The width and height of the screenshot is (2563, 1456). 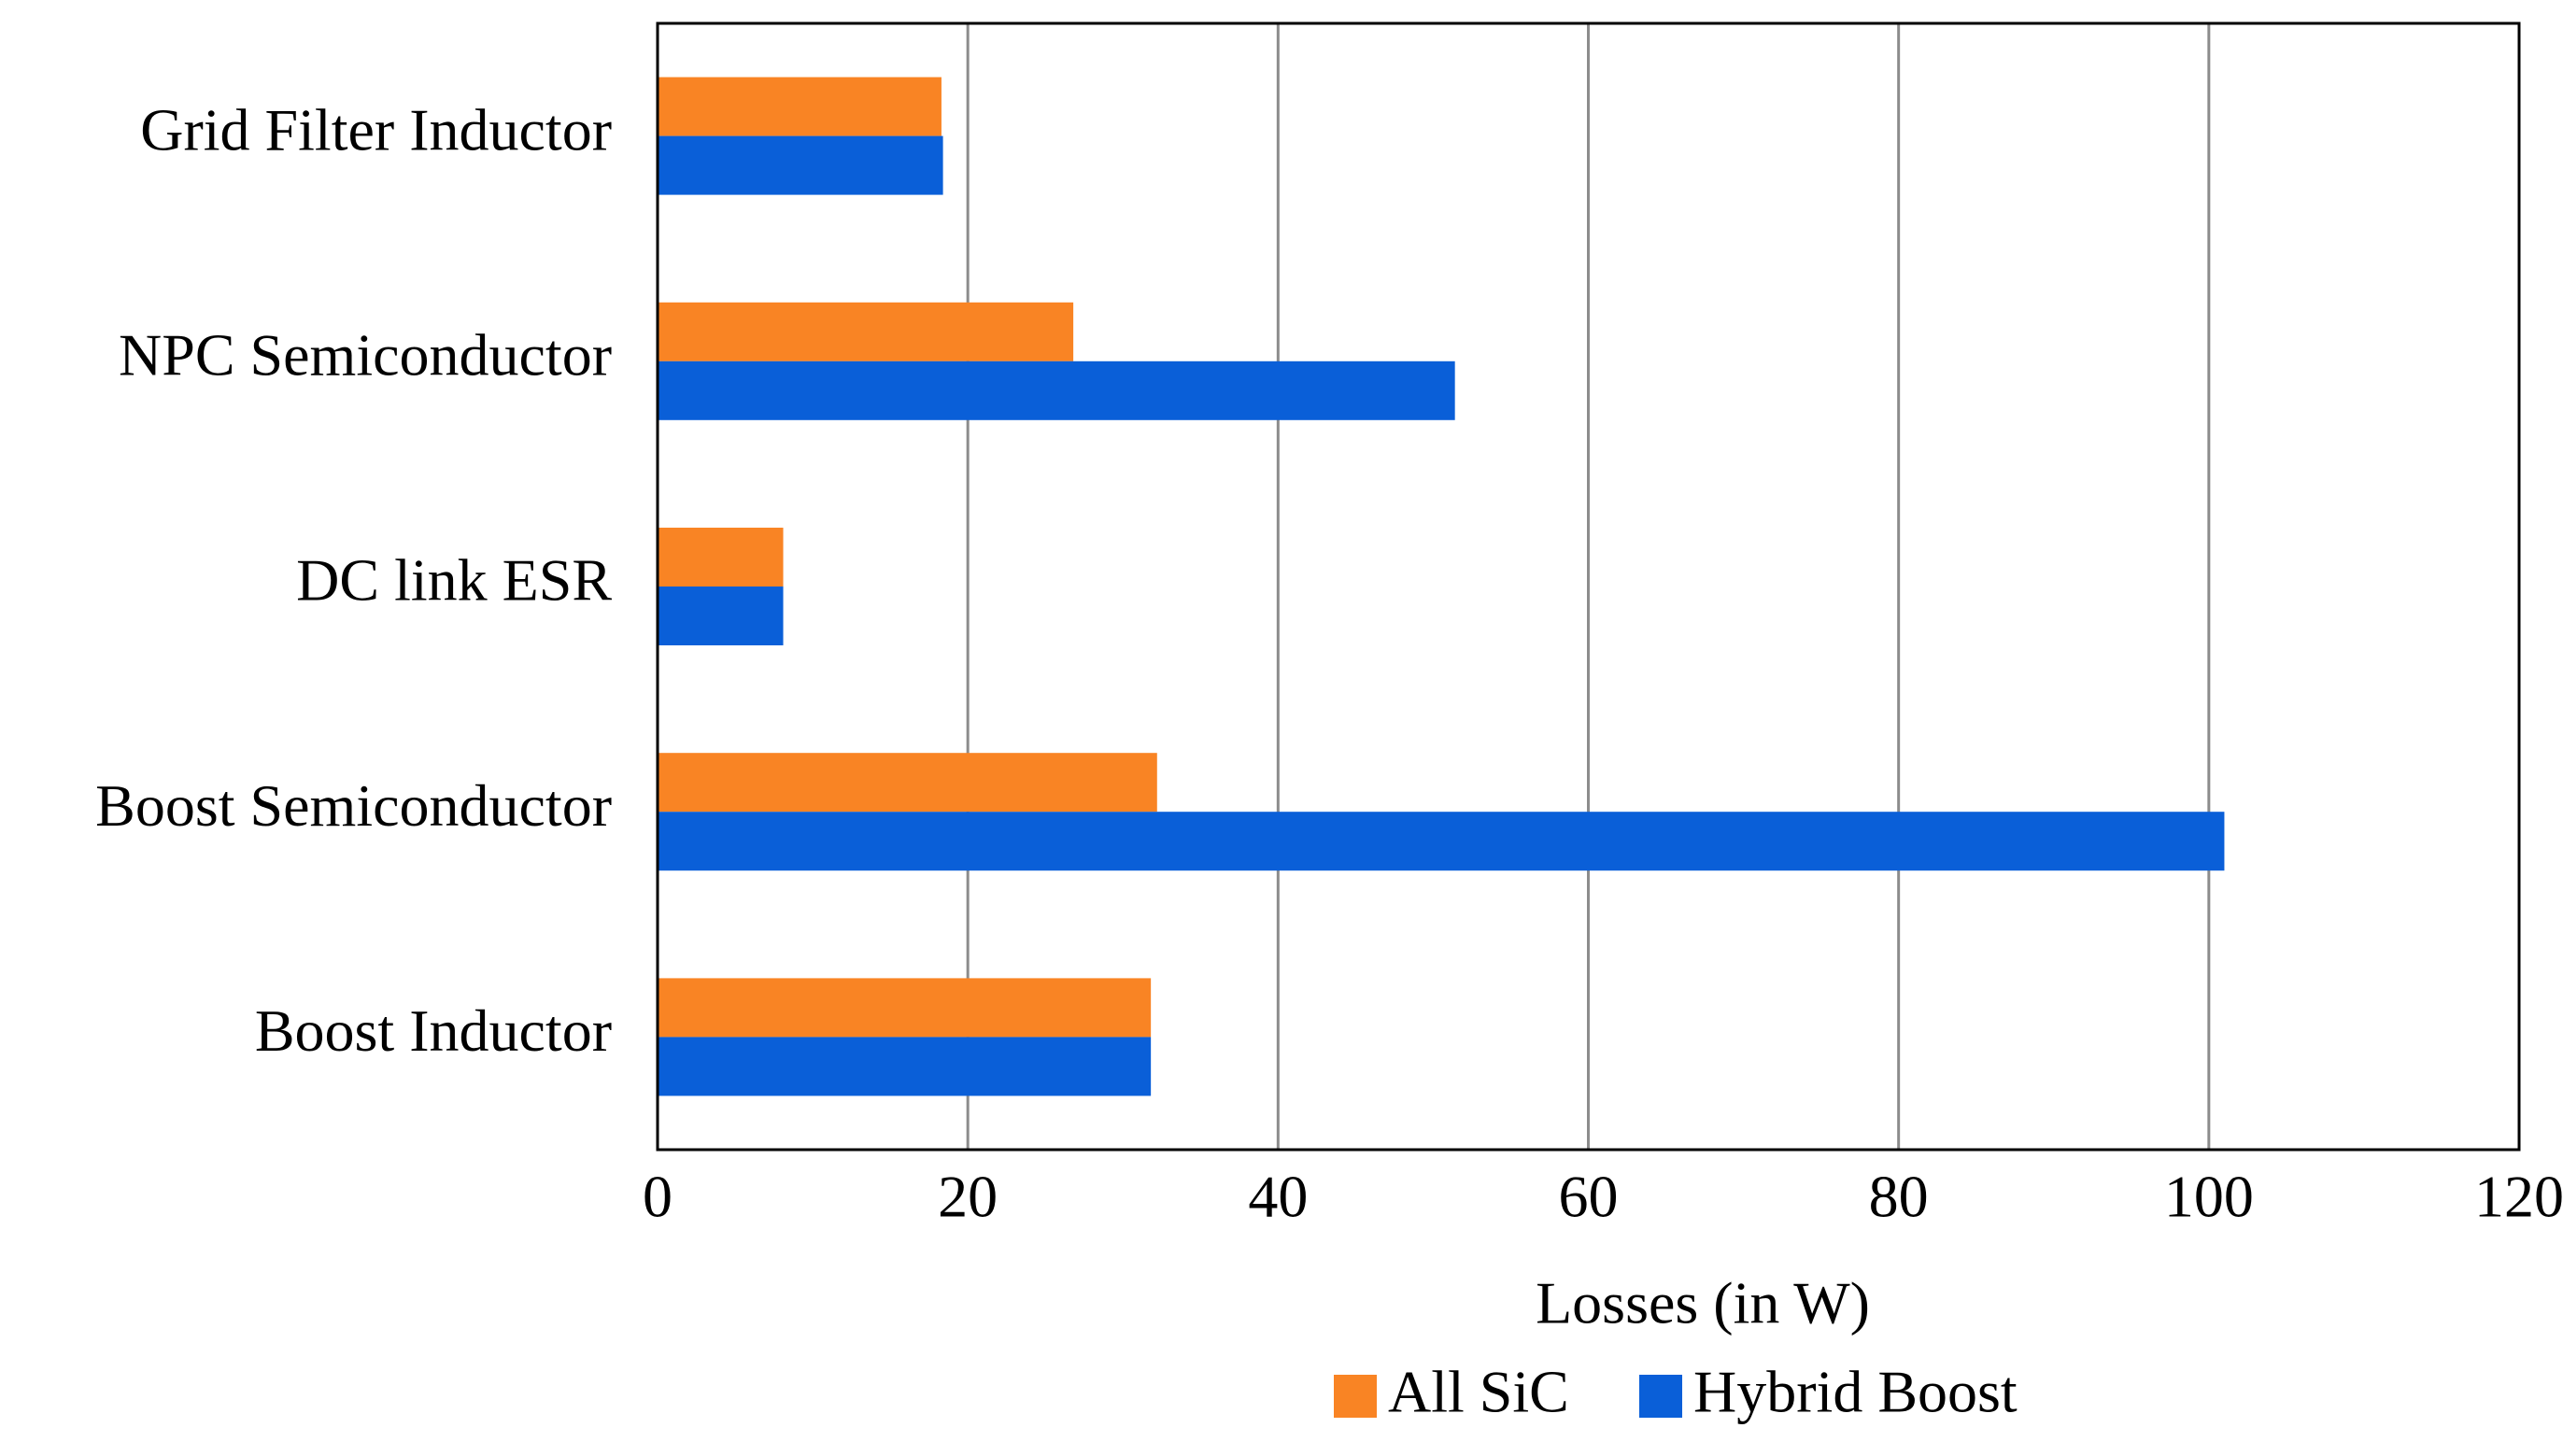 I want to click on x-axis-label: Losses (in W), so click(x=1703, y=1303).